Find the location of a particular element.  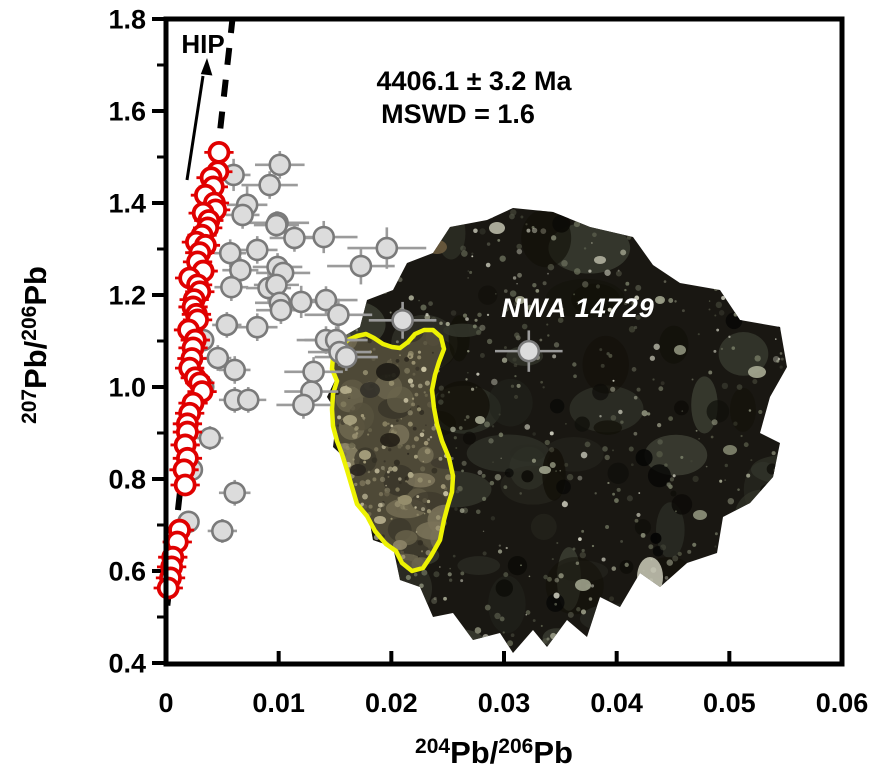

x-tick-label: 0.04 is located at coordinates (616, 703).